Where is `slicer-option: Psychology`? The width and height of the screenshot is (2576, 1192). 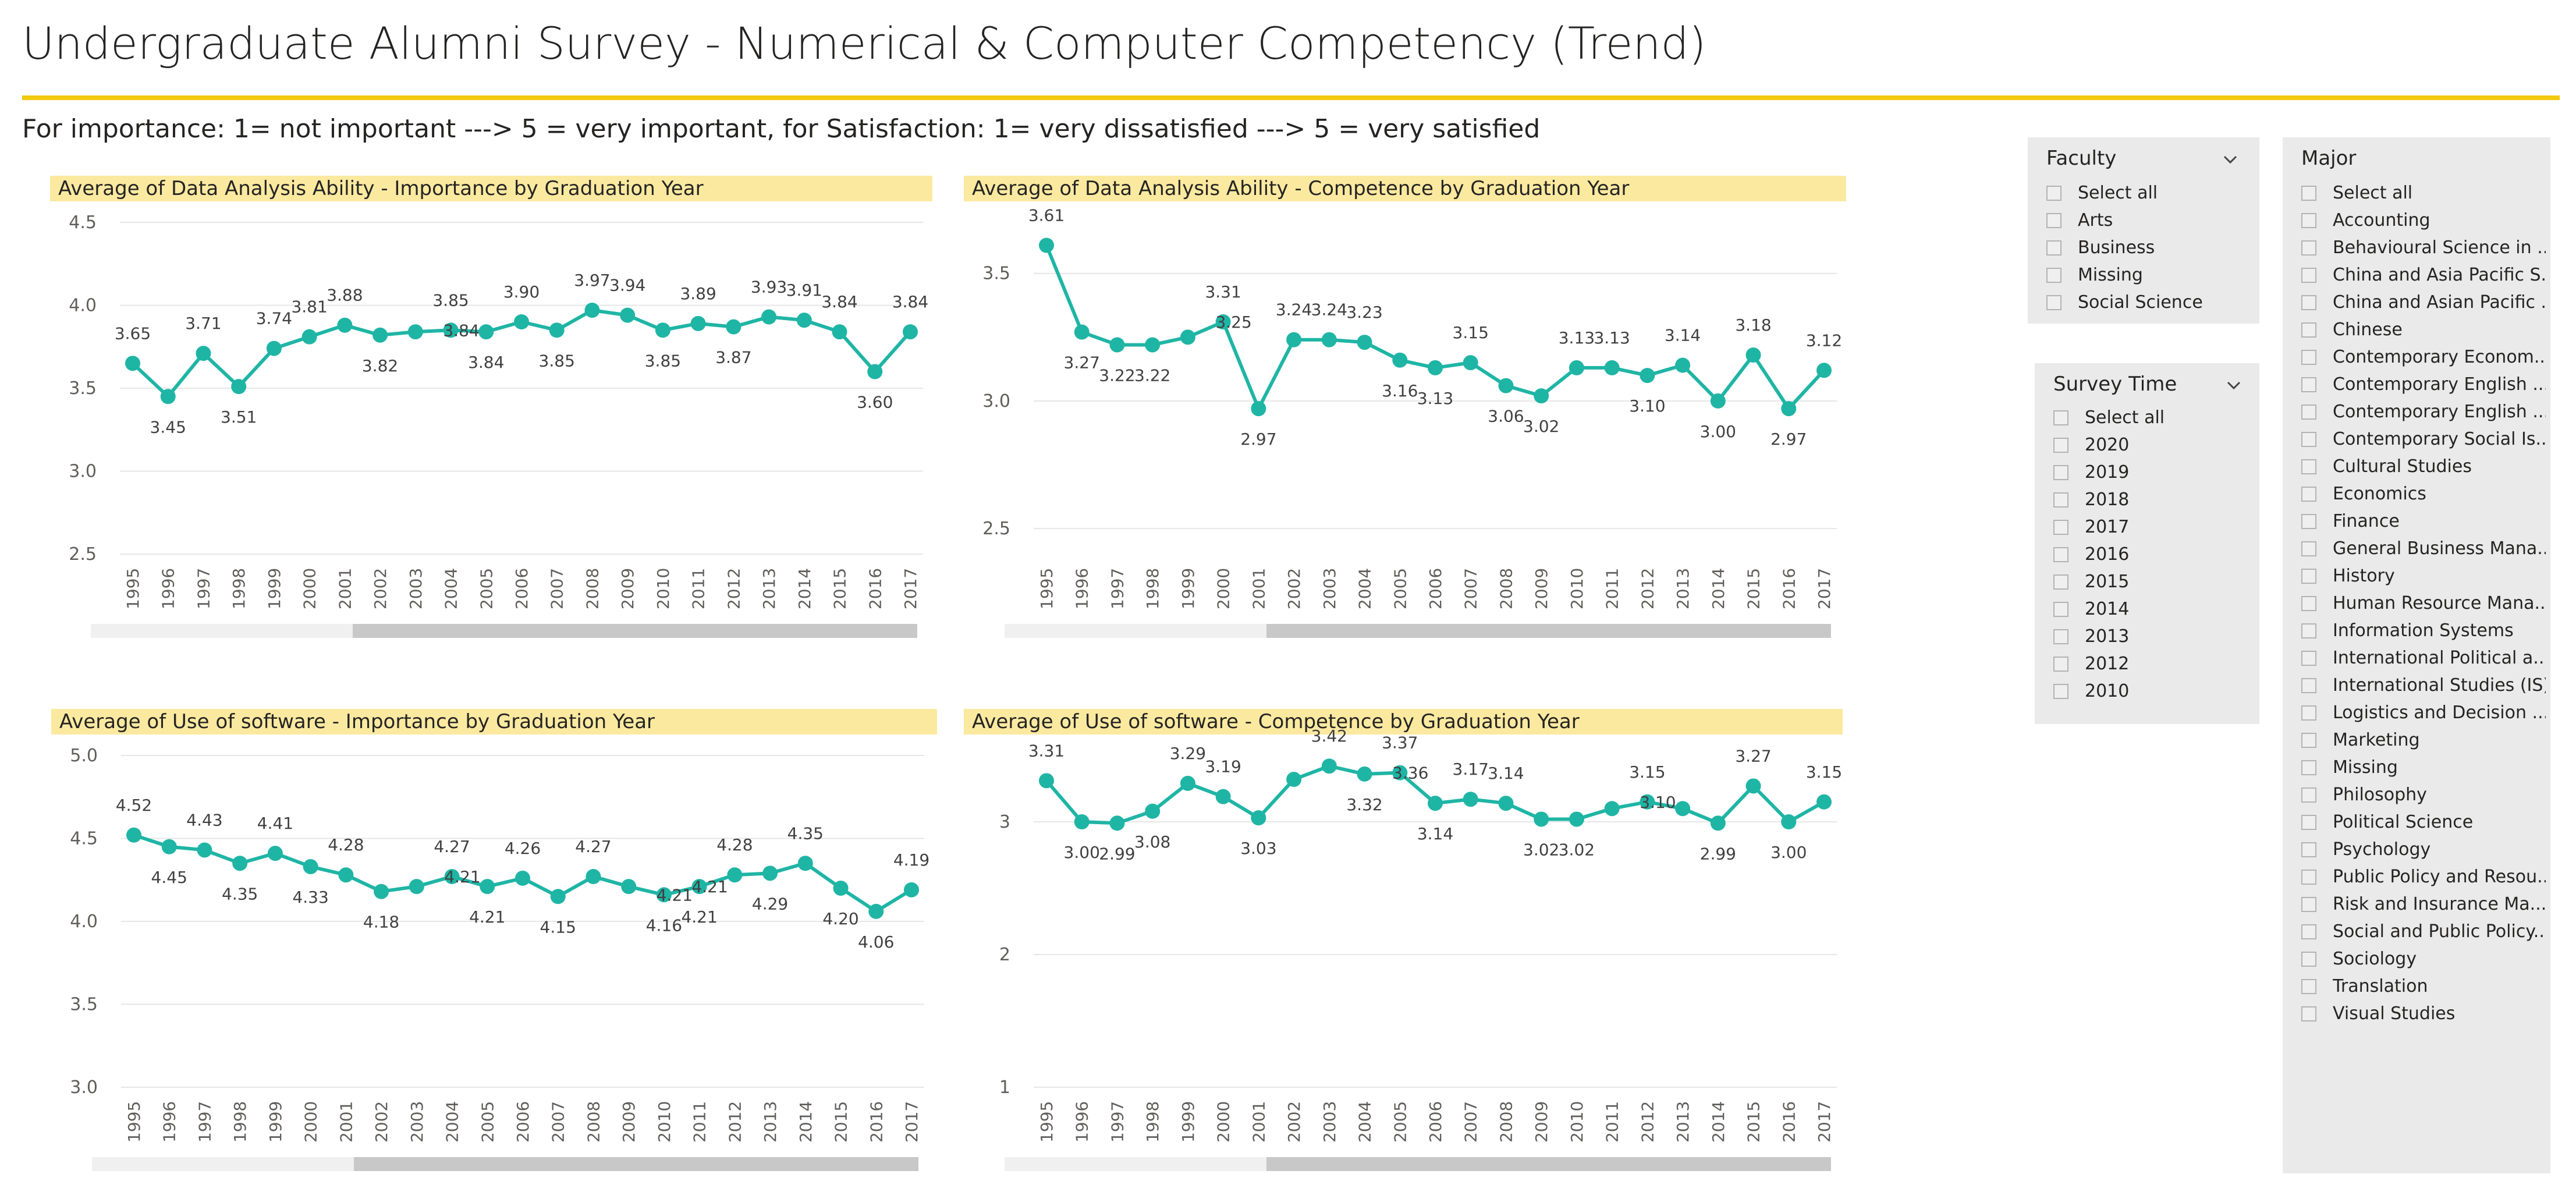
slicer-option: Psychology is located at coordinates (2424, 849).